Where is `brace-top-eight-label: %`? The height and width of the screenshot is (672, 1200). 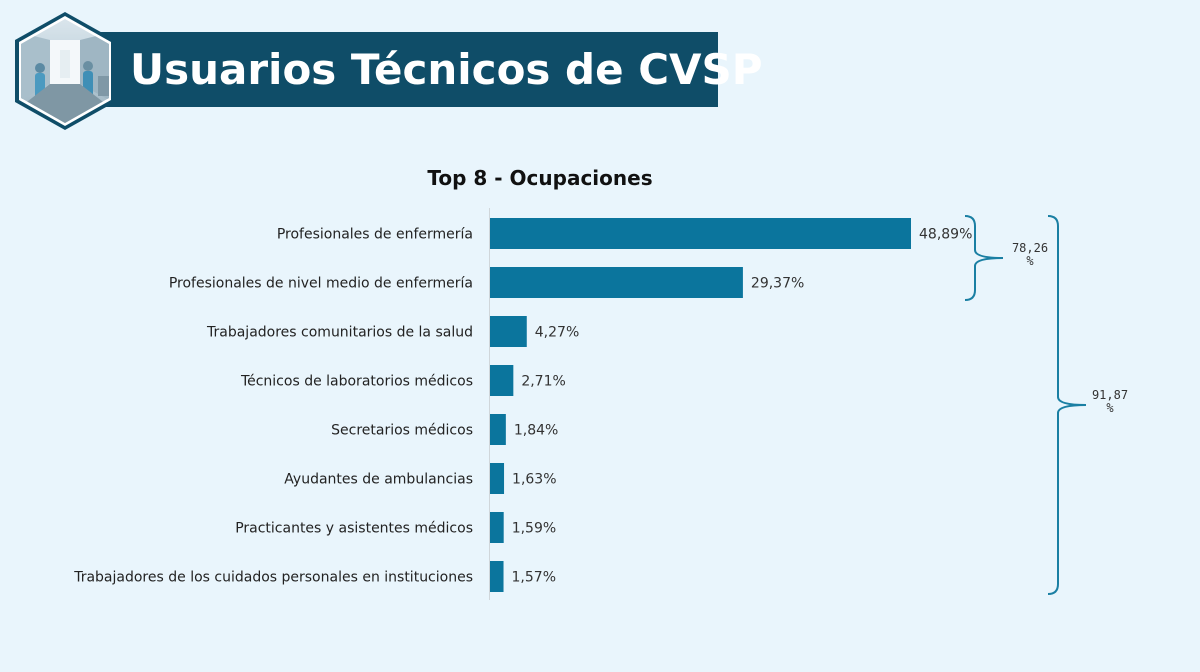
brace-top-eight-label: % is located at coordinates (1110, 408).